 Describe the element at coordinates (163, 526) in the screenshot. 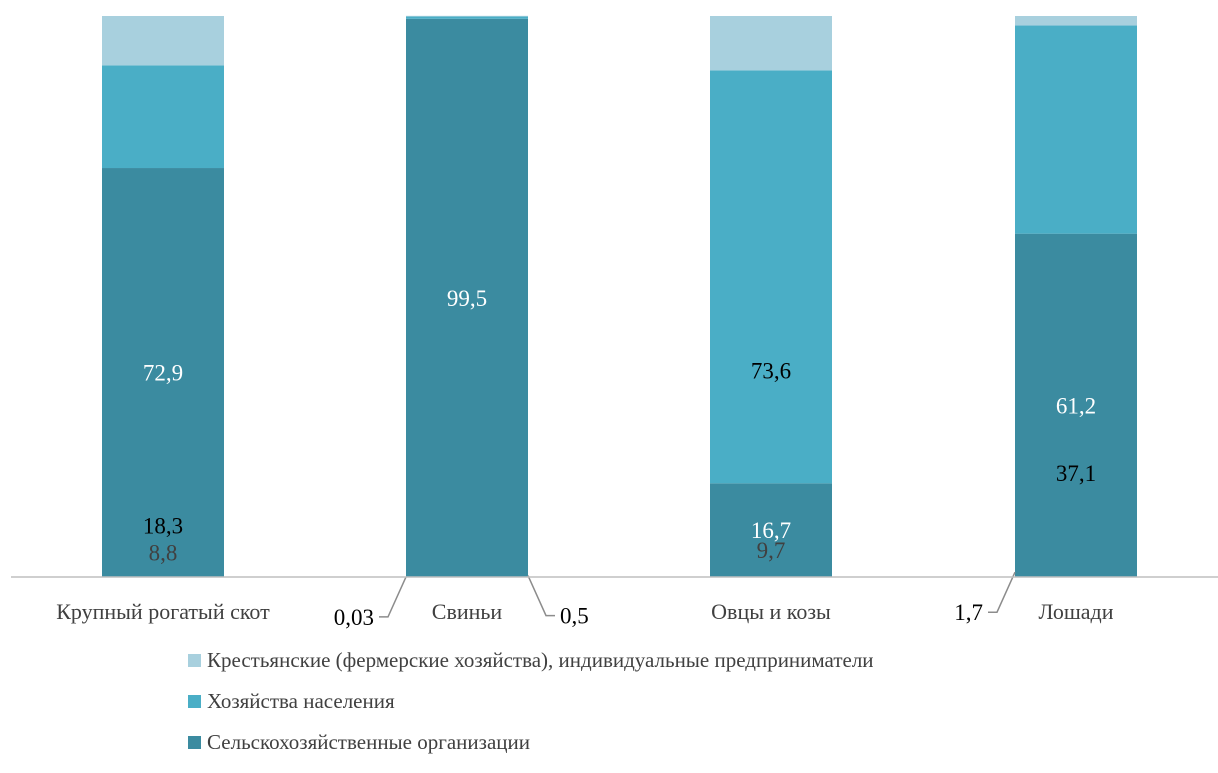

I see `data-label-households-1: 18,3` at that location.